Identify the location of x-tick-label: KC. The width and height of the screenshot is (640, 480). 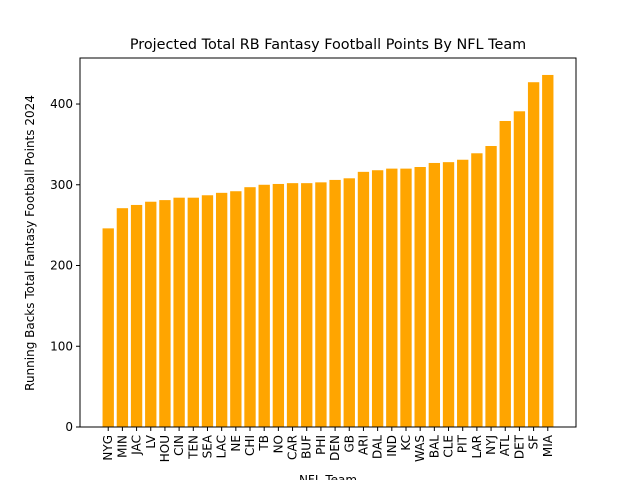
(406, 443).